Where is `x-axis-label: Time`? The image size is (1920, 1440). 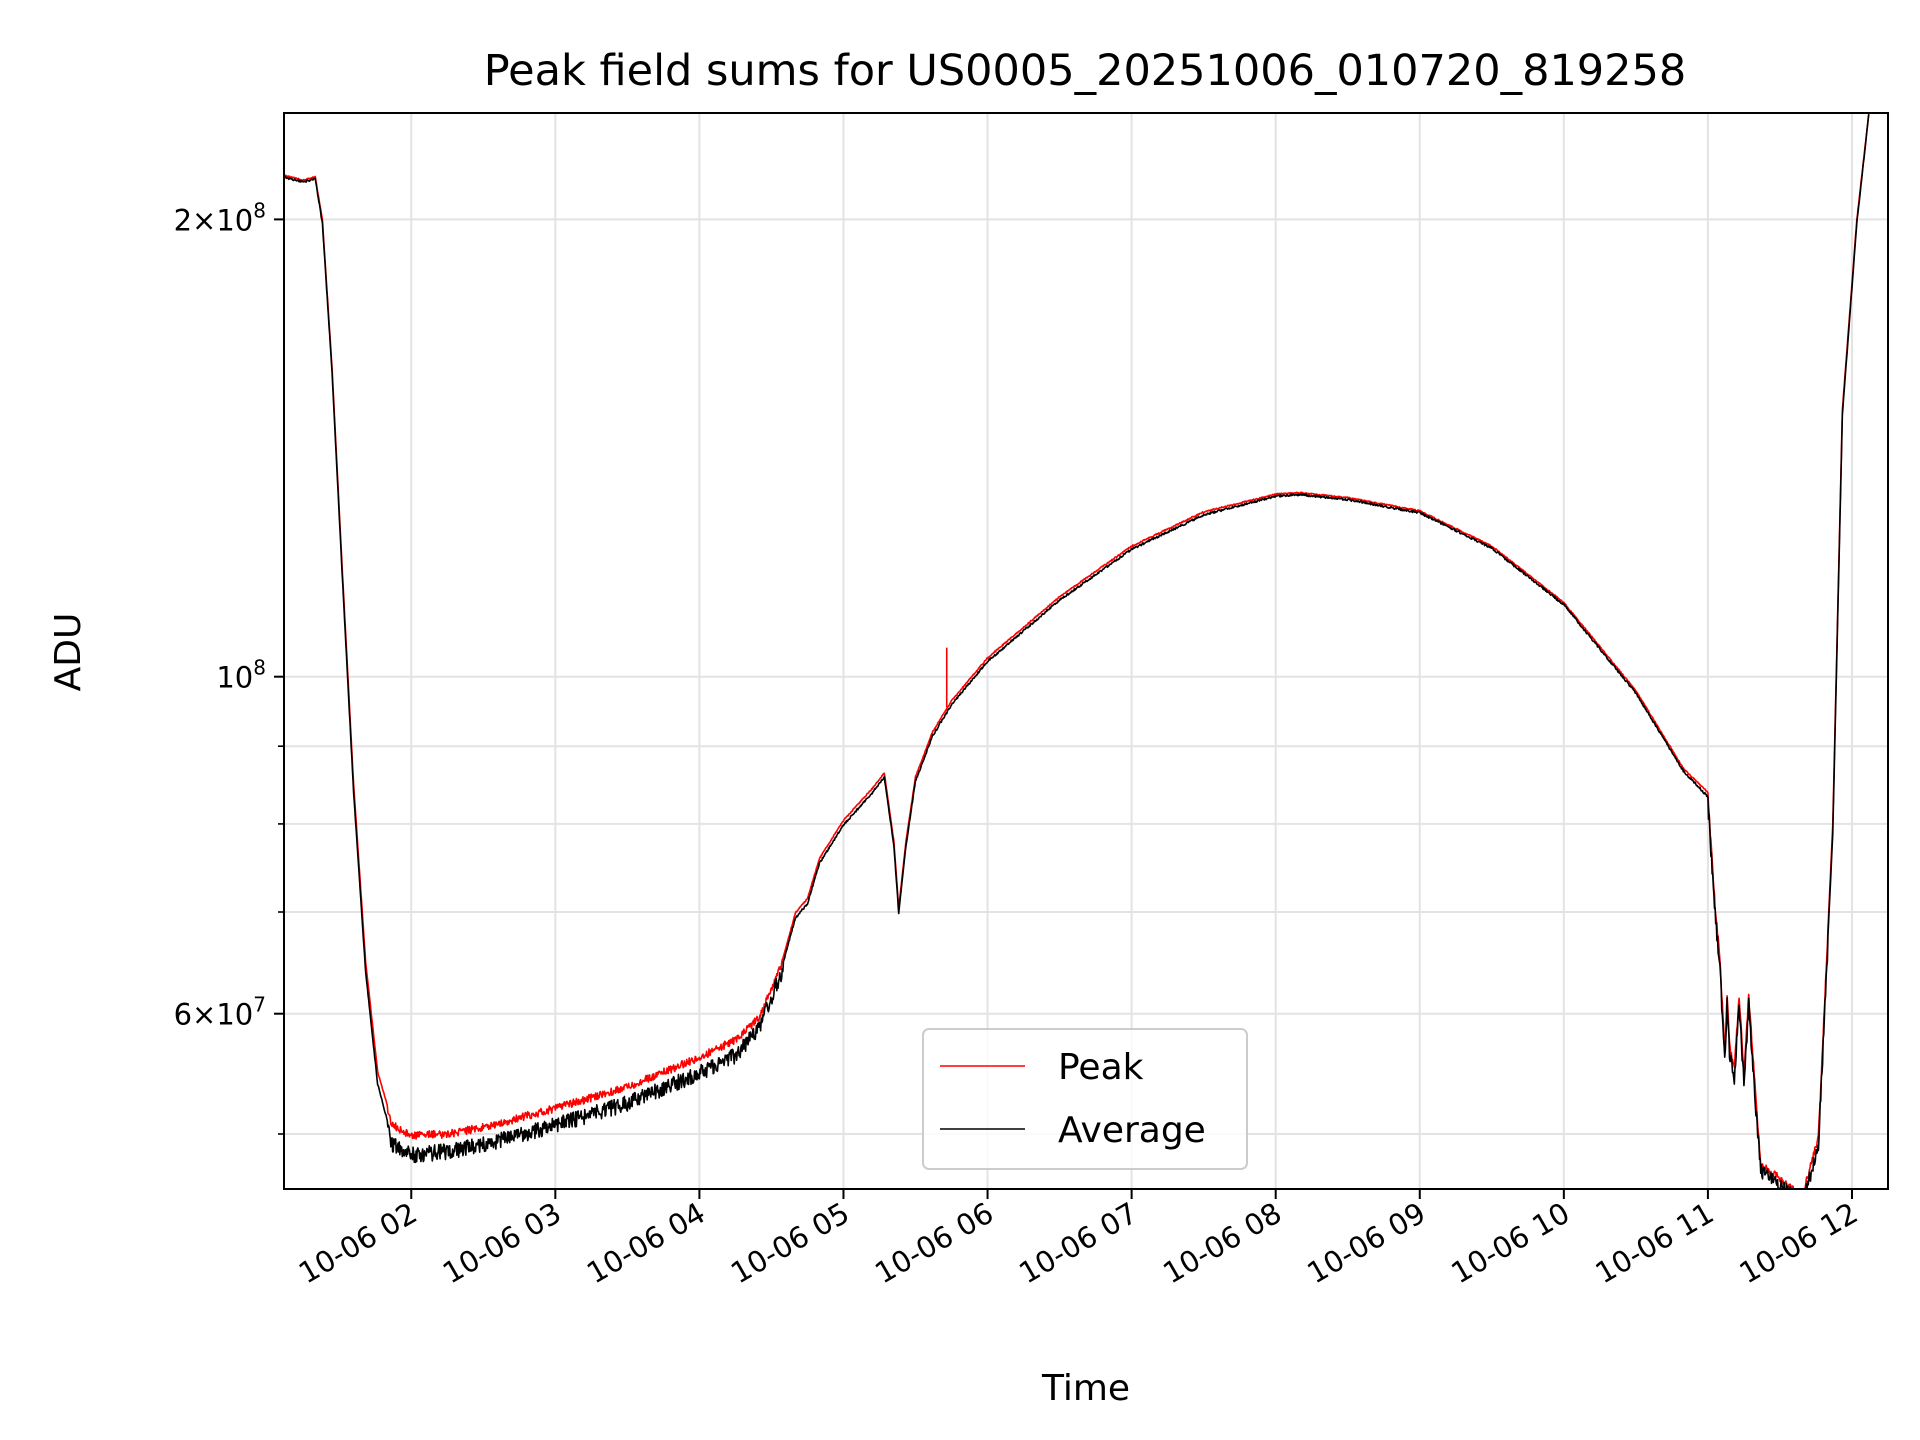
x-axis-label: Time is located at coordinates (1085, 1388).